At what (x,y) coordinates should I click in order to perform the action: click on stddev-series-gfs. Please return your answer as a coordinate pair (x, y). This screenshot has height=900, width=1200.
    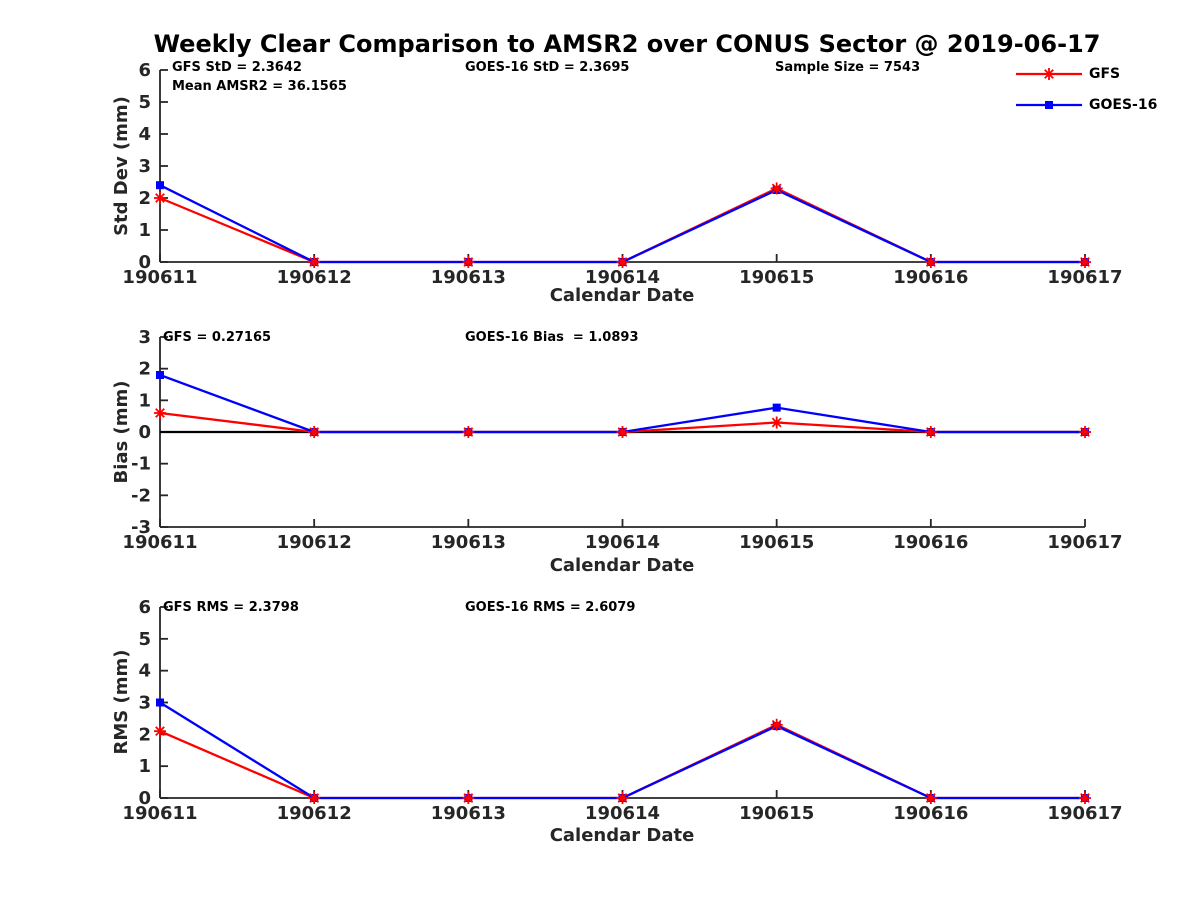
    Looking at the image, I should click on (622, 225).